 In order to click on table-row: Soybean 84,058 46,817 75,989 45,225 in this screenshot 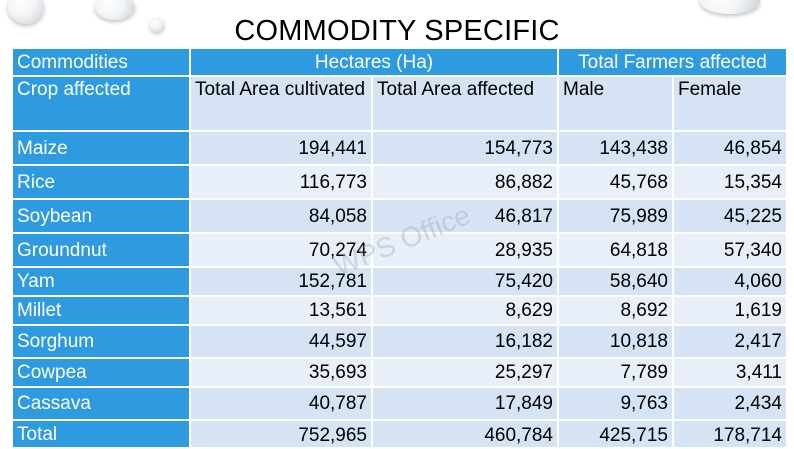, I will do `click(399, 216)`.